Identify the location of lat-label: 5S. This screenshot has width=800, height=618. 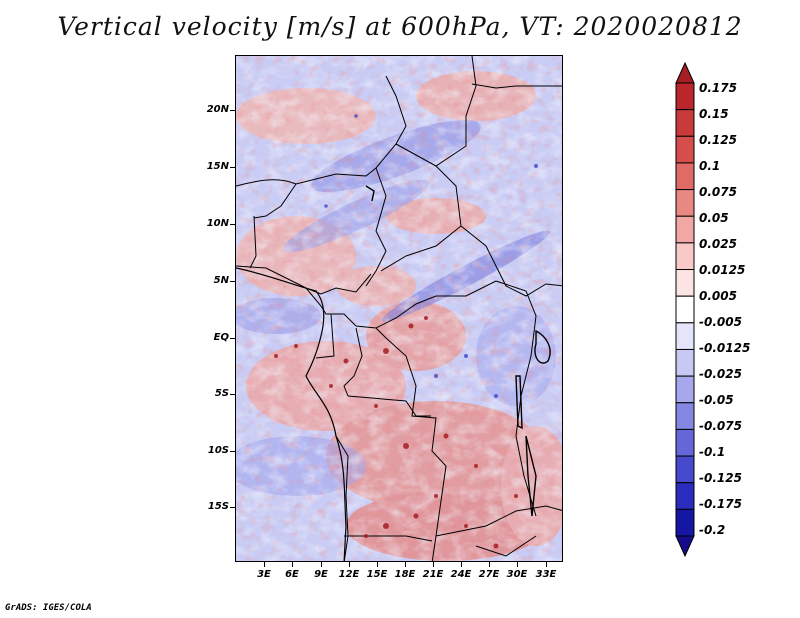
(221, 393).